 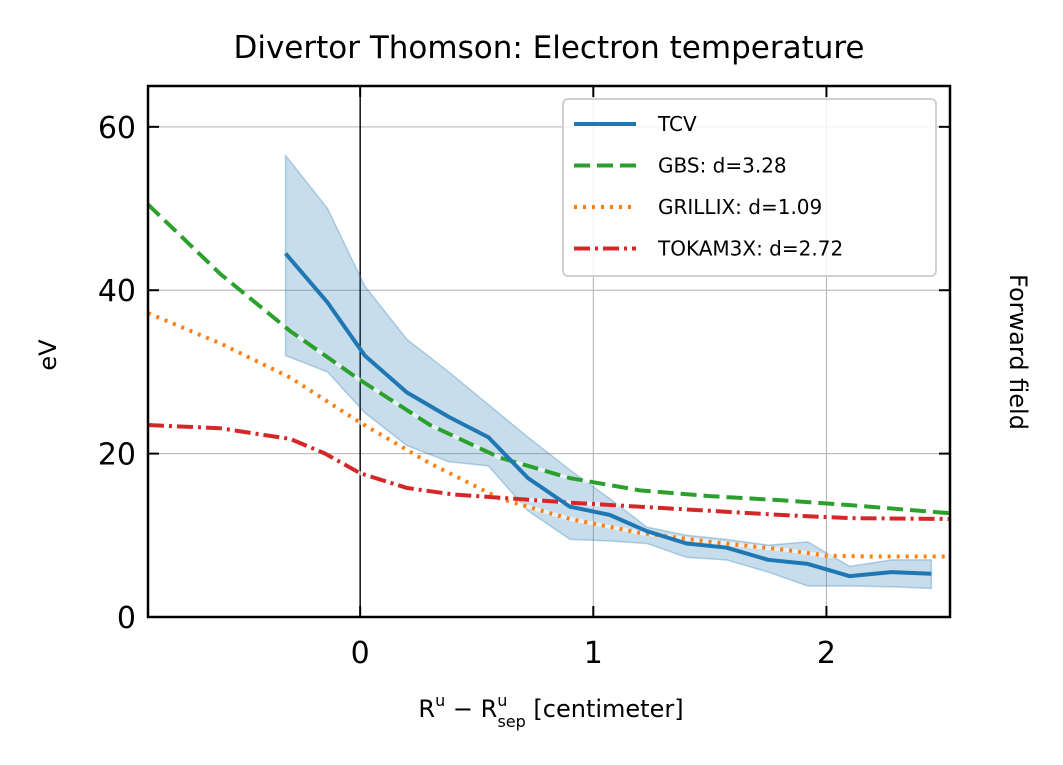 I want to click on x-tick-labels: 0 1 2, so click(x=593, y=653).